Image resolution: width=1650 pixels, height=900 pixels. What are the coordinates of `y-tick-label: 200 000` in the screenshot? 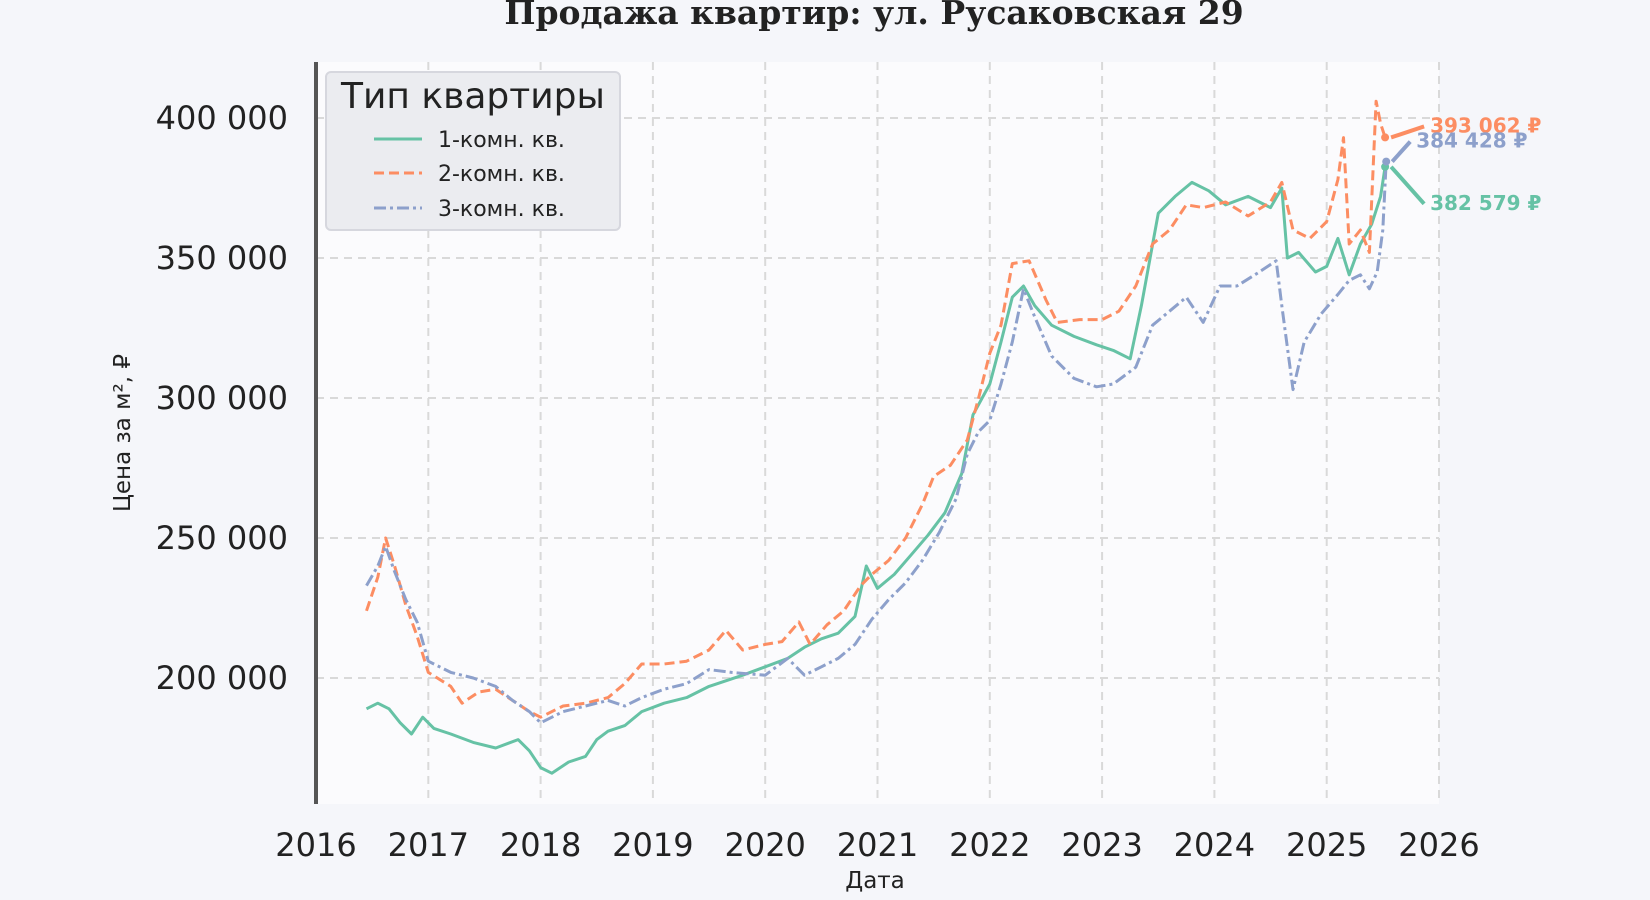 It's located at (222, 678).